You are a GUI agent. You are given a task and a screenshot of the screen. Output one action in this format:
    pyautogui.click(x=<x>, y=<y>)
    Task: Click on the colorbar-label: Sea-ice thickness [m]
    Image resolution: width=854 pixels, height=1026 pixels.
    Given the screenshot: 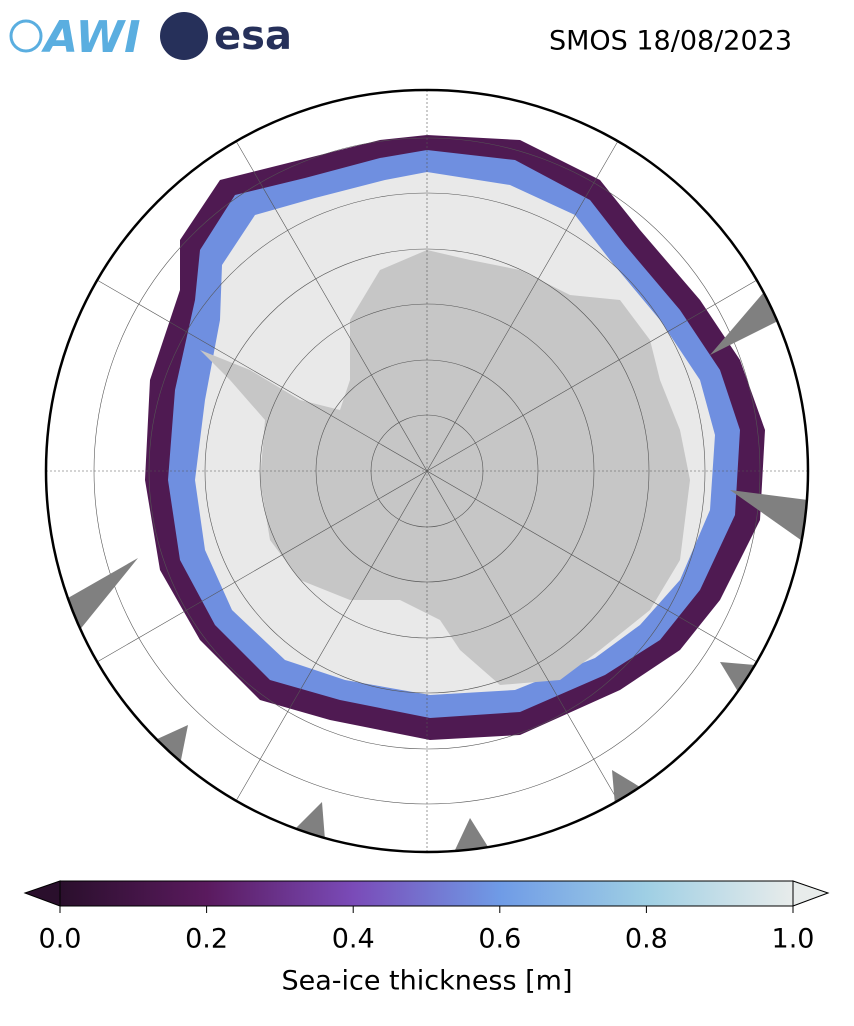 What is the action you would take?
    pyautogui.click(x=426, y=981)
    